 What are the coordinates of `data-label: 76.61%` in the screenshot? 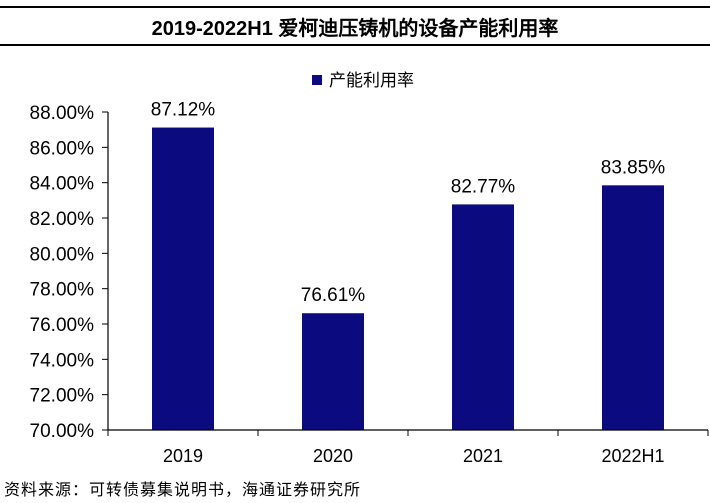 It's located at (333, 295).